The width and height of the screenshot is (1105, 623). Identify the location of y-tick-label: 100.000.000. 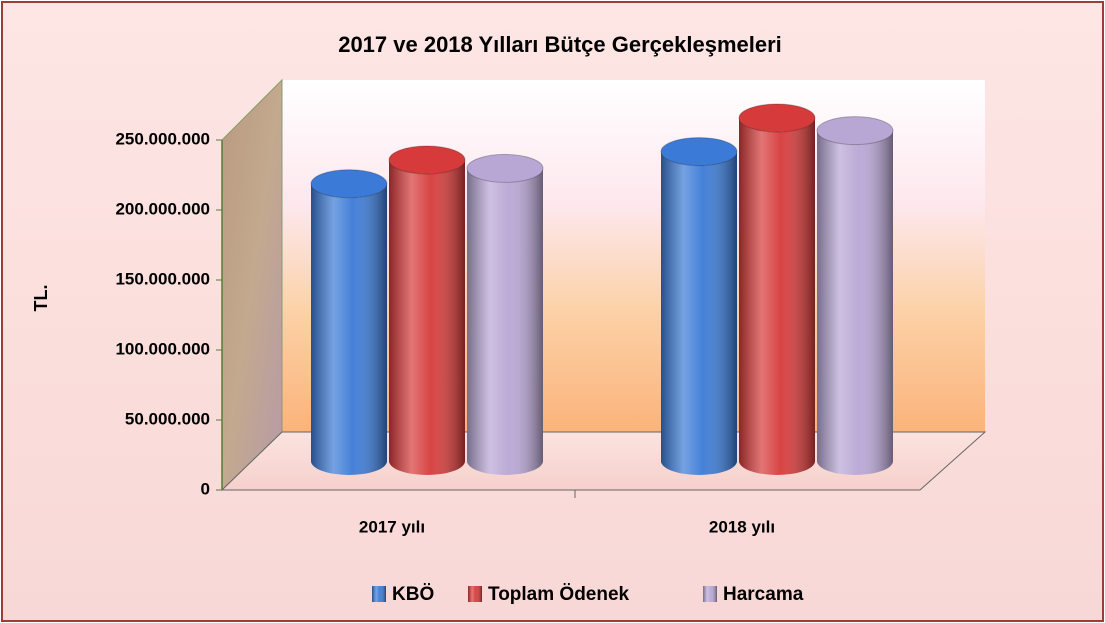
(162, 348).